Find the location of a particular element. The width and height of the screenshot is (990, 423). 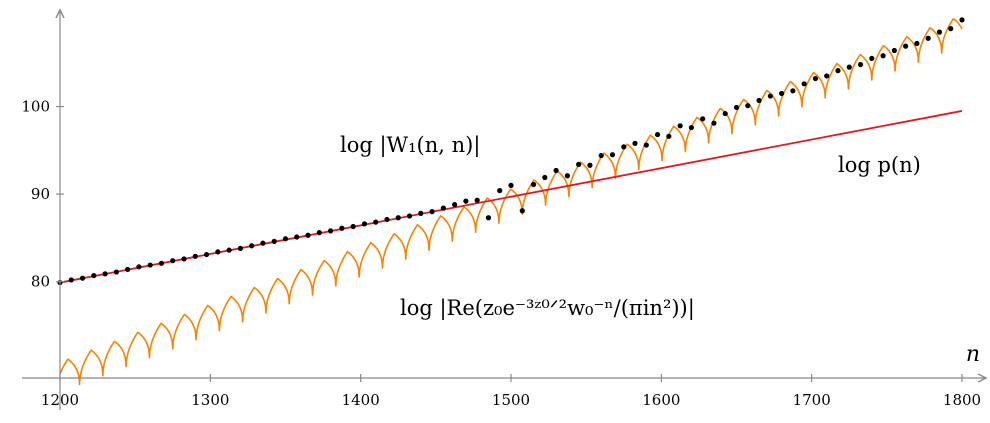

x-tick-label: 1400 is located at coordinates (361, 400).